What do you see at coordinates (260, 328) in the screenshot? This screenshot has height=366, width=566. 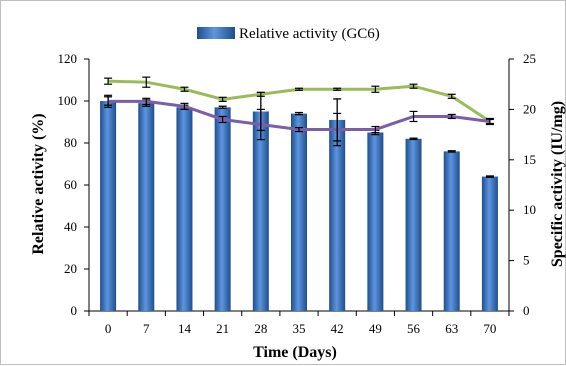 I see `x-tick-label: 28` at bounding box center [260, 328].